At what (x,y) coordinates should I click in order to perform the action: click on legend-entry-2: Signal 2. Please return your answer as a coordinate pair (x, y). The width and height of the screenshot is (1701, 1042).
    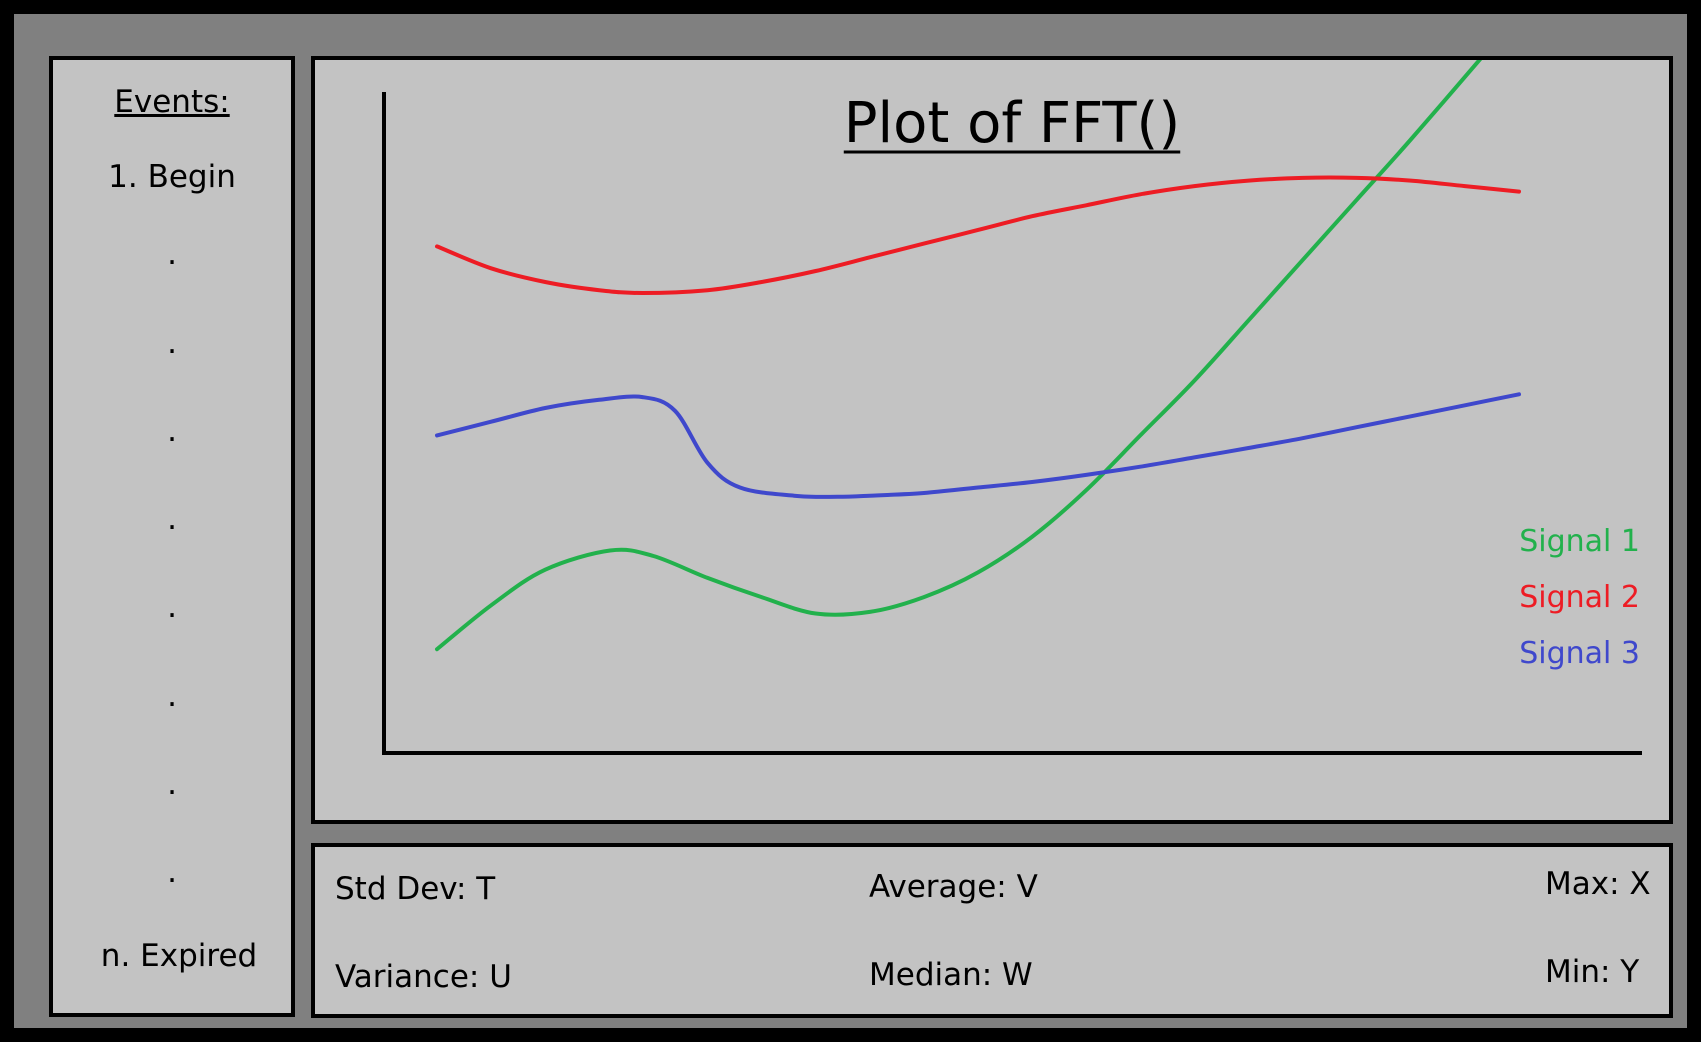
    Looking at the image, I should click on (1579, 597).